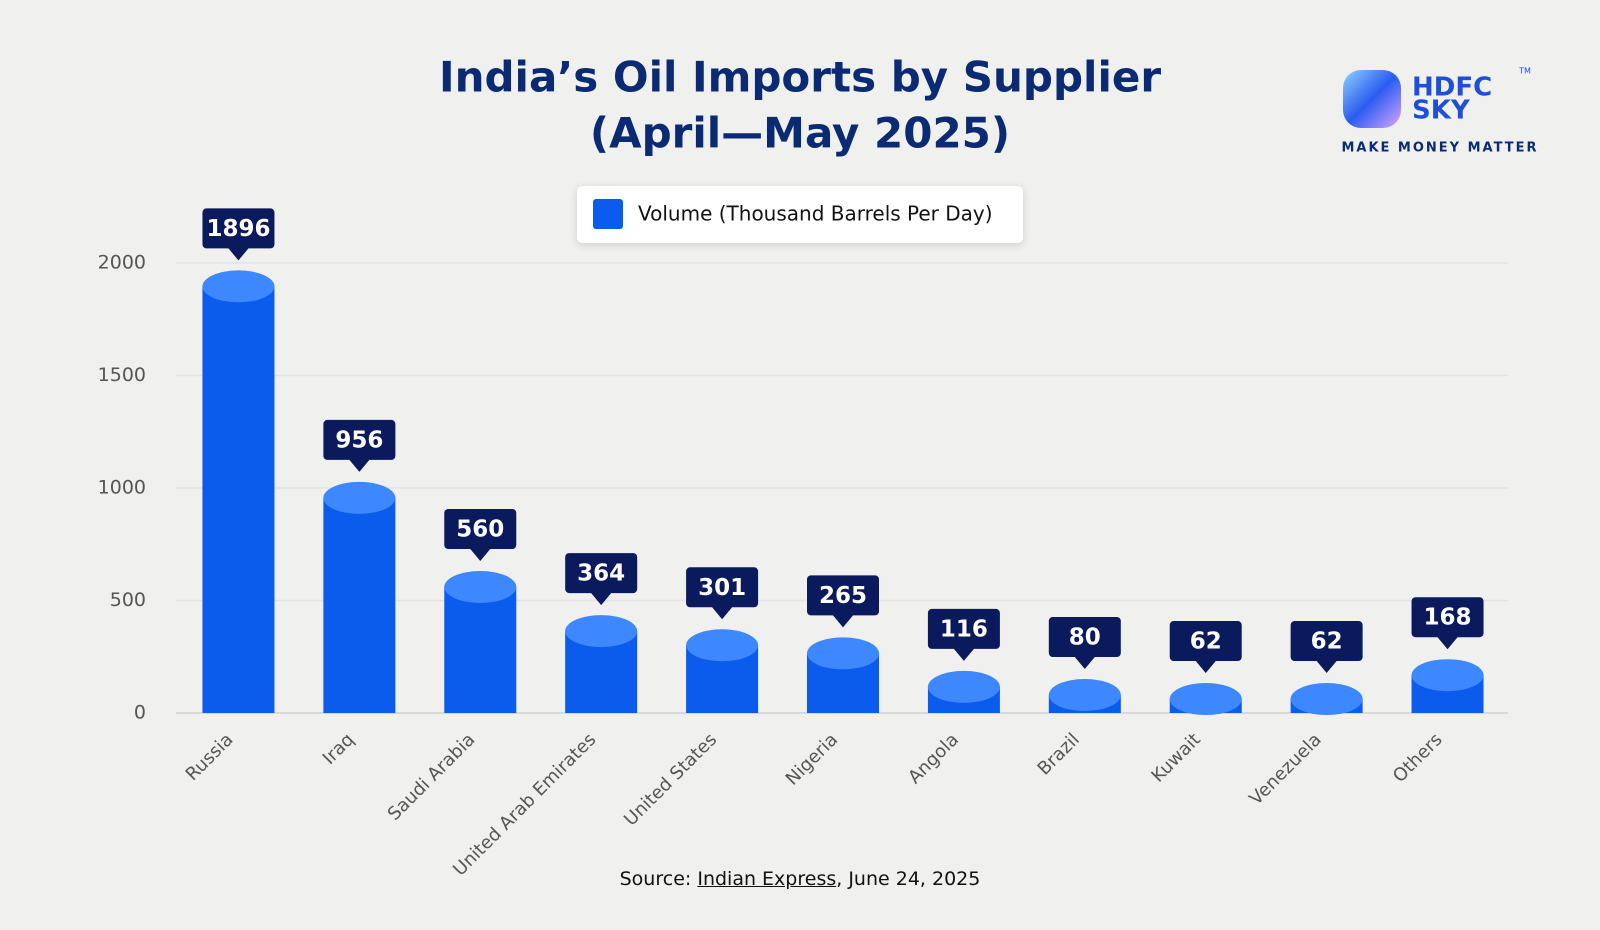  What do you see at coordinates (1285, 769) in the screenshot?
I see `x-tick-label: Venezuela` at bounding box center [1285, 769].